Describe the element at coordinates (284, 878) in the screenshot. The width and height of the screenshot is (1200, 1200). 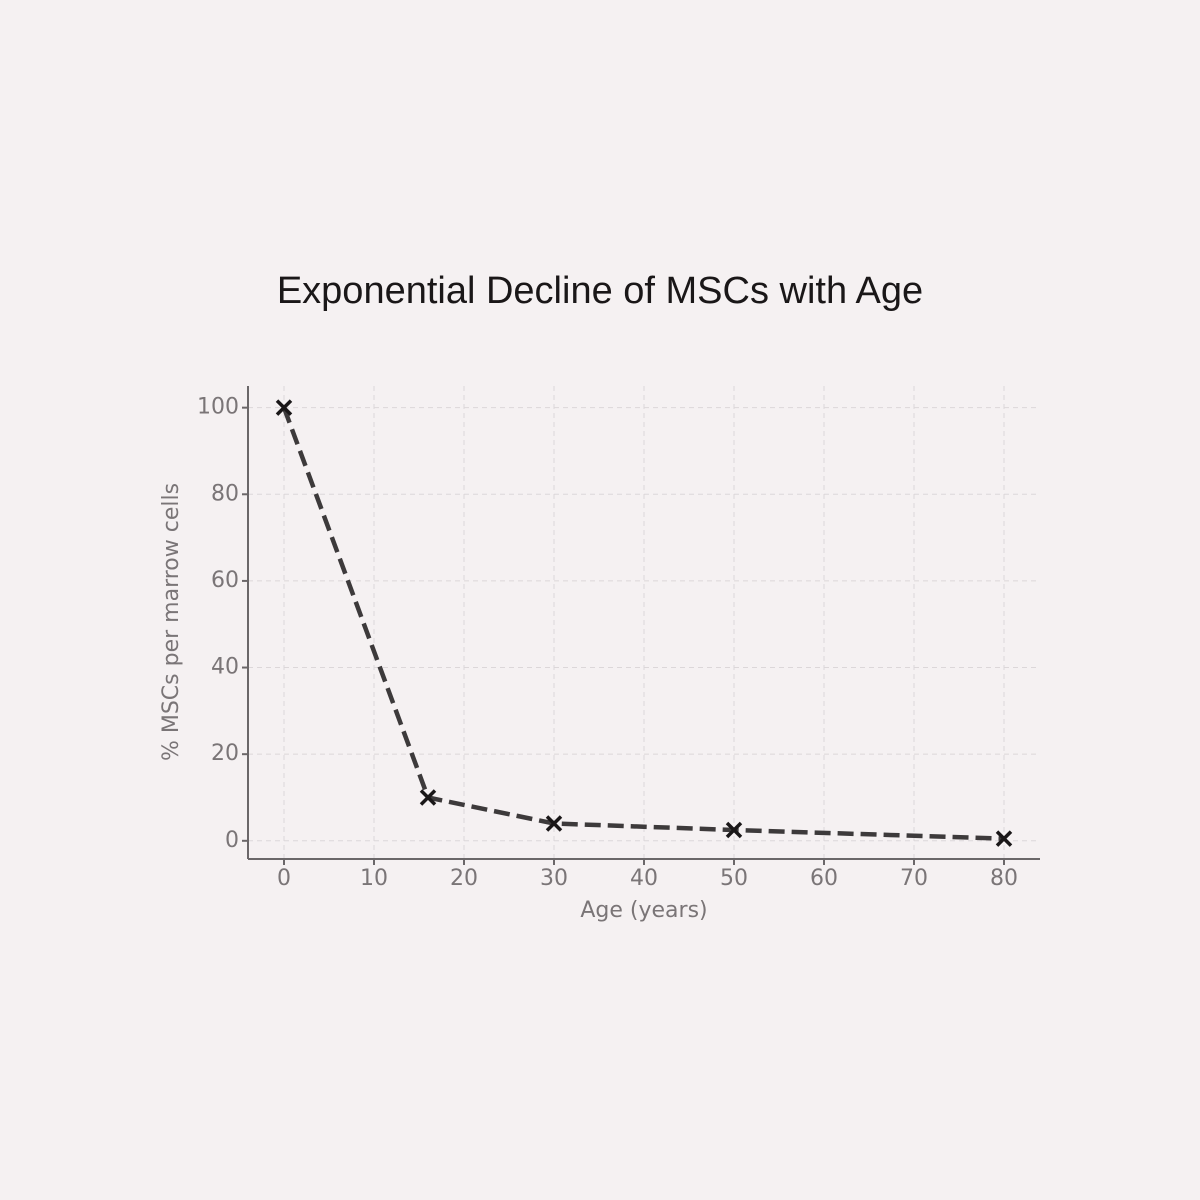
I see `x-tick-label: 0` at that location.